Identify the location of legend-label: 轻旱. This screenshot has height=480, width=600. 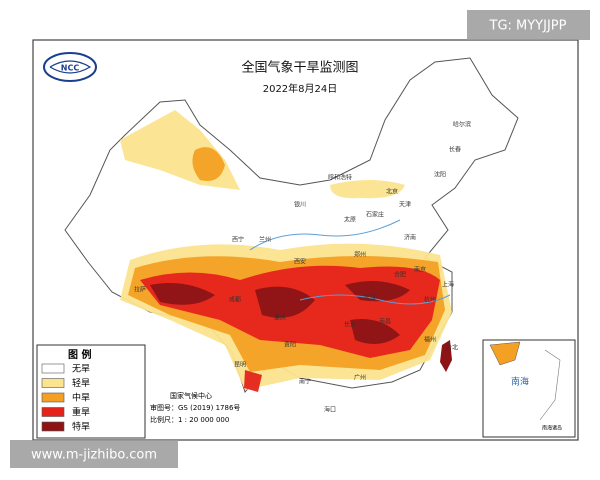
(81, 383).